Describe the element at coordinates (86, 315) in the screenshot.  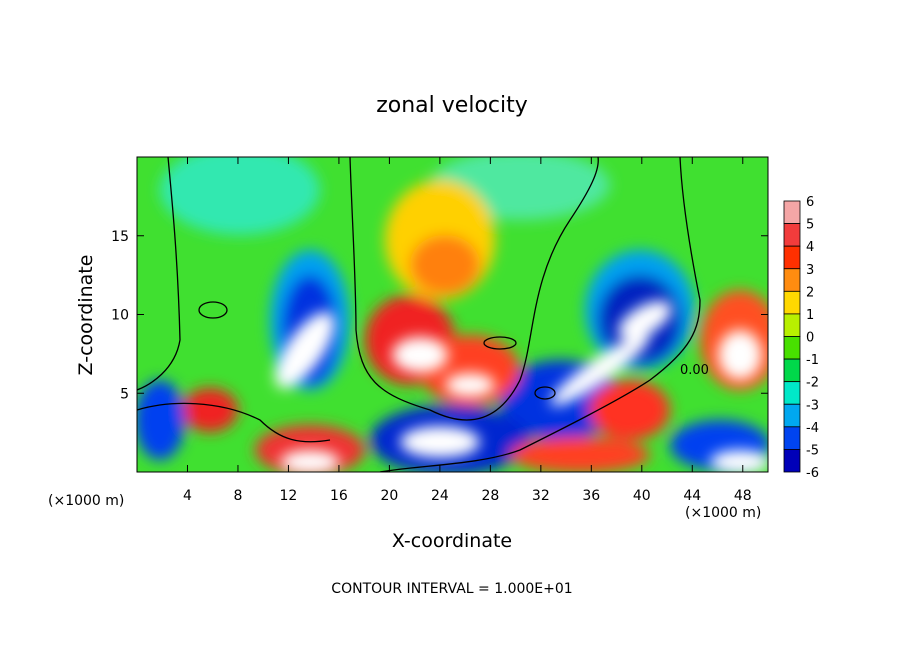
I see `y-axis-label: Z-coordinate` at that location.